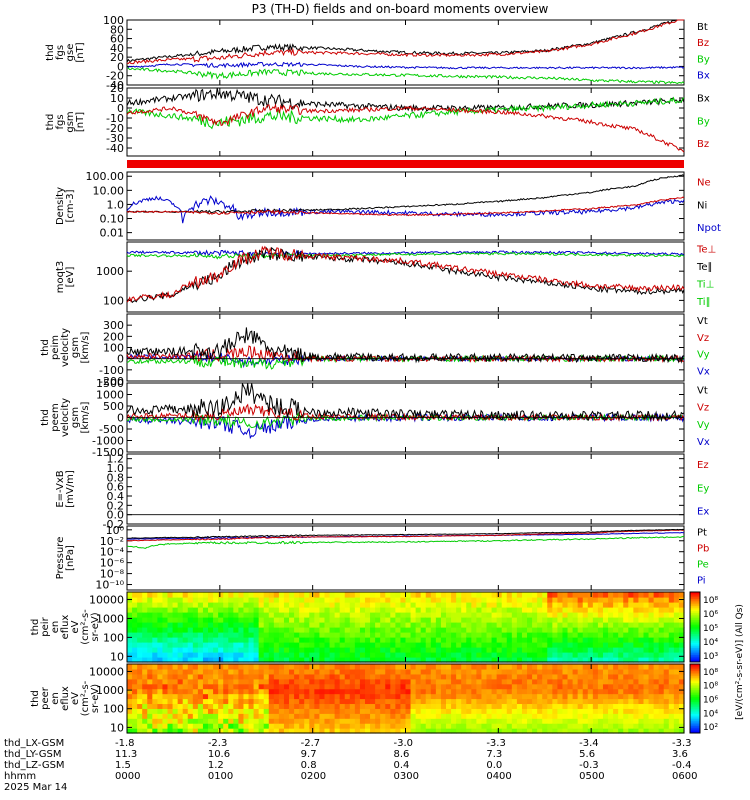 The width and height of the screenshot is (750, 800). What do you see at coordinates (35, 787) in the screenshot?
I see `date-label: 2025 Mar 14` at bounding box center [35, 787].